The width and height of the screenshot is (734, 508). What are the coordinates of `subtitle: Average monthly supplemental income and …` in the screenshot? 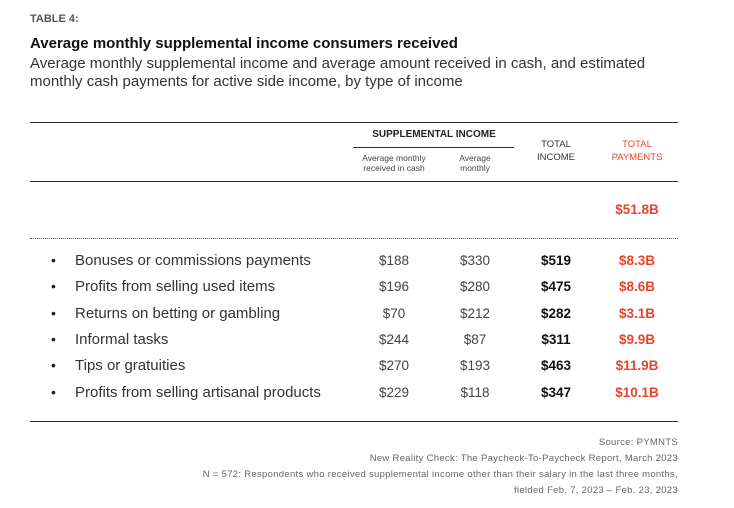 It's located at (338, 72).